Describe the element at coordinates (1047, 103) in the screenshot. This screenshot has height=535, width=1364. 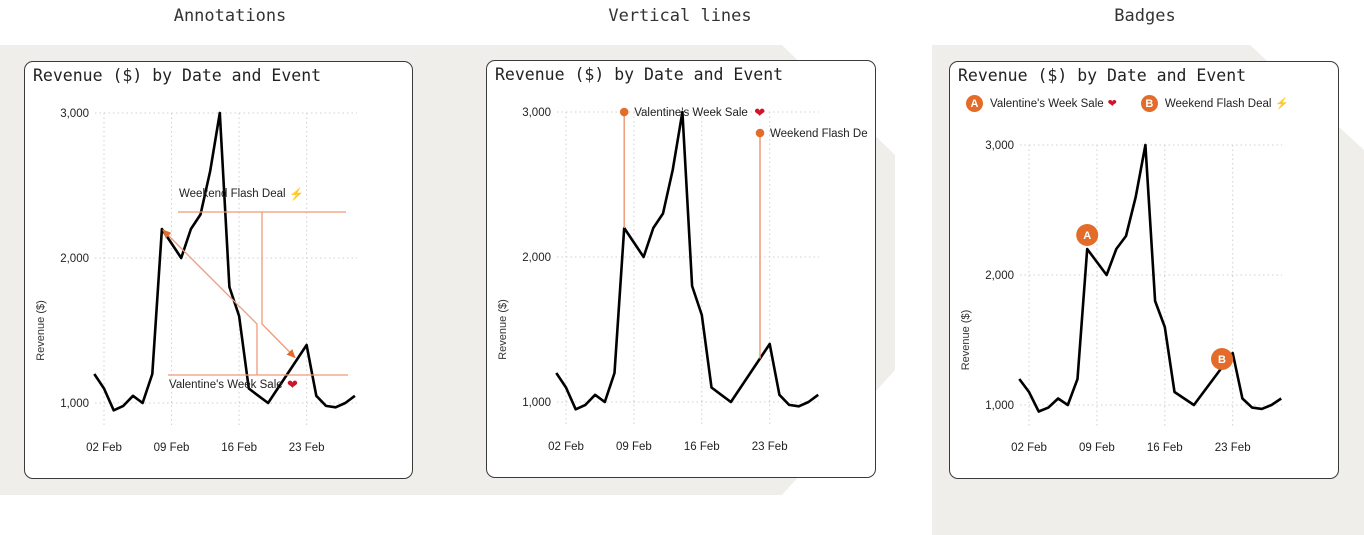
I see `legend-label: Valentine's Week Sale` at that location.